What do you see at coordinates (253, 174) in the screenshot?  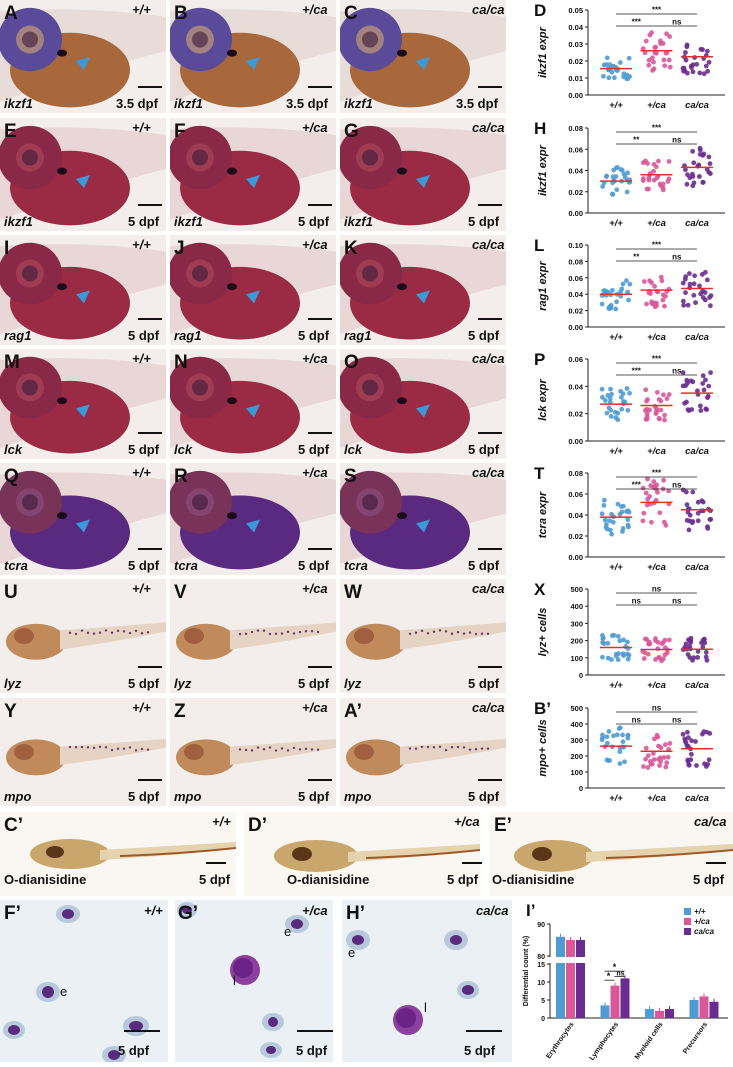 I see `embryo-panel` at bounding box center [253, 174].